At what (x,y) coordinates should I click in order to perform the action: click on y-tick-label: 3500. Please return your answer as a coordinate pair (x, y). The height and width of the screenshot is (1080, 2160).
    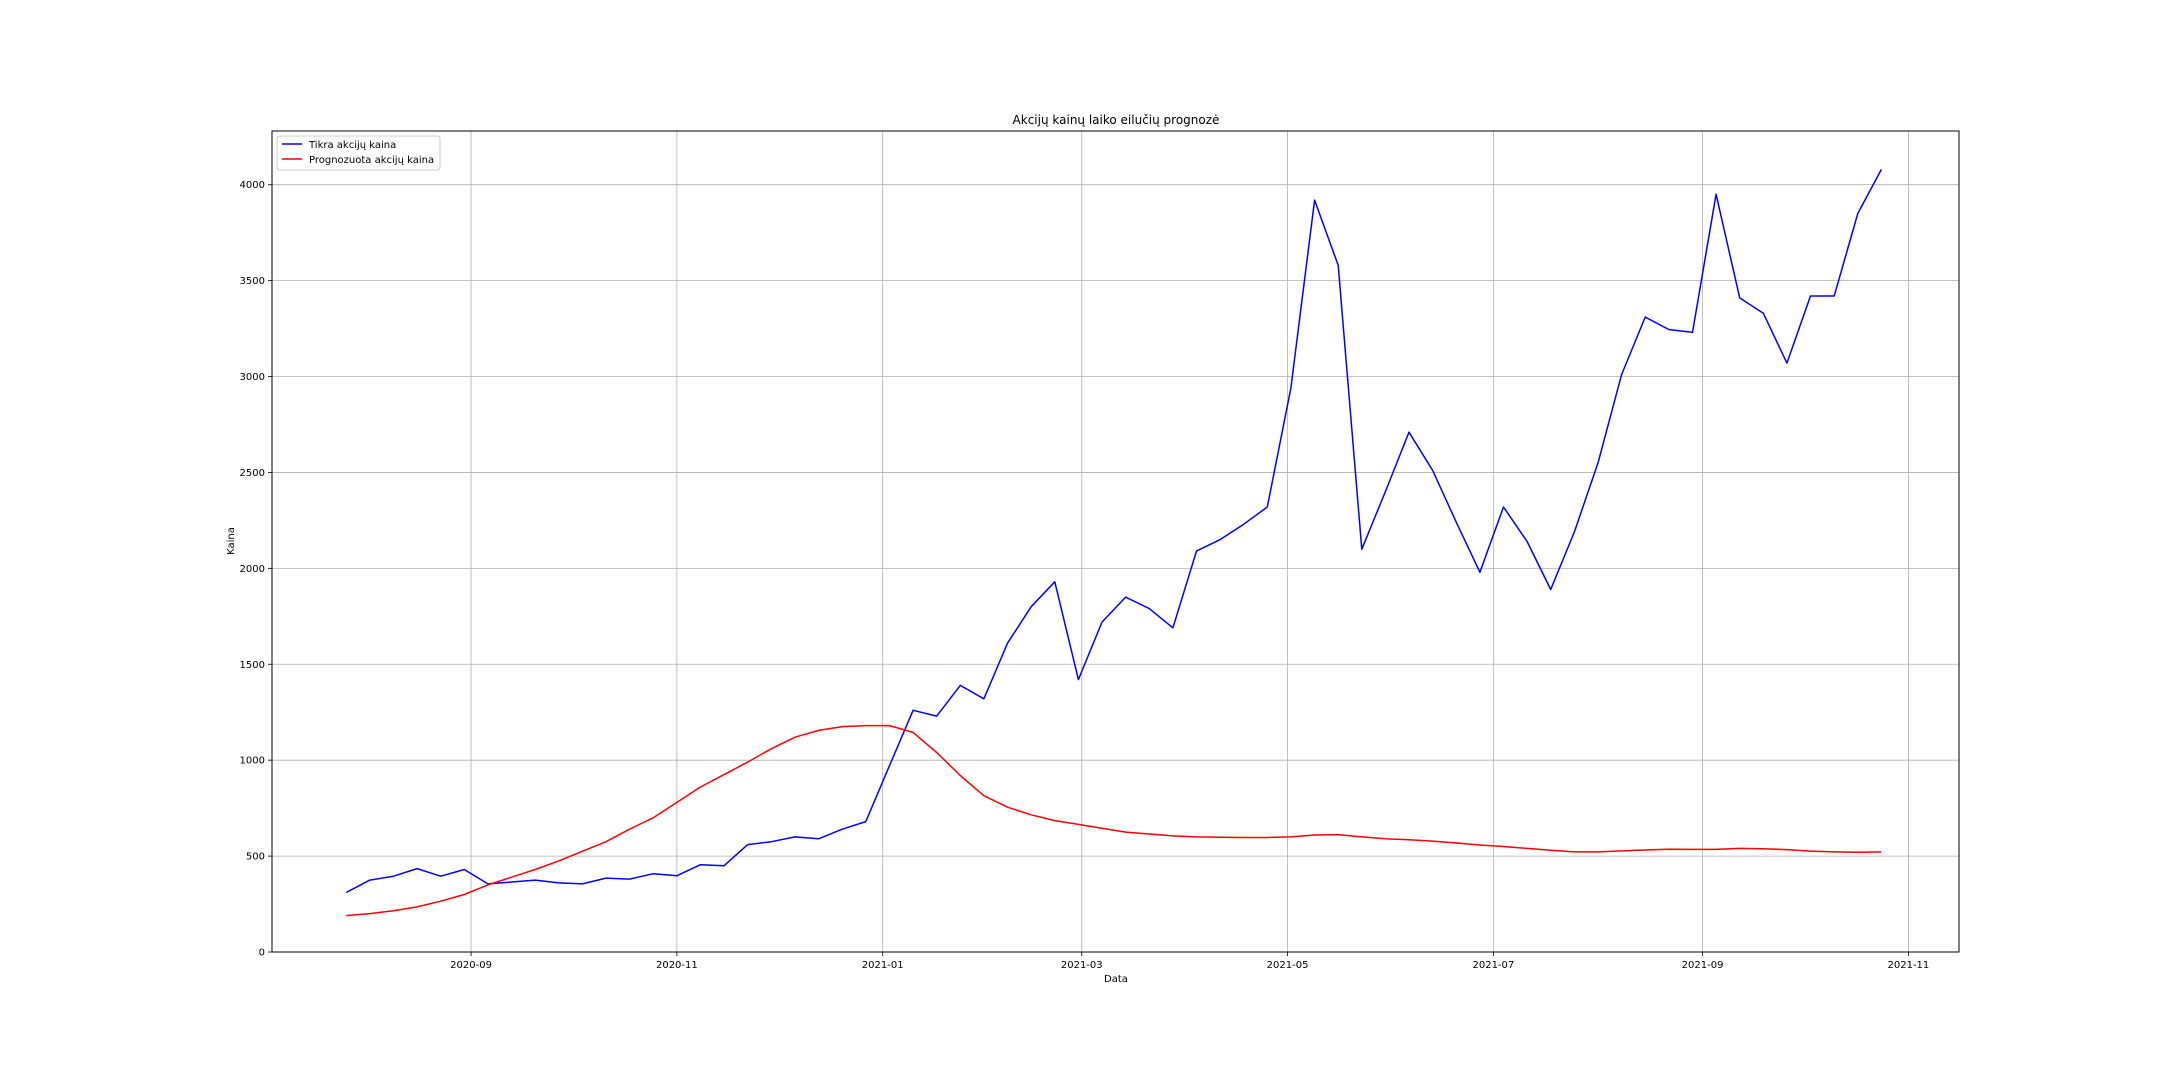
    Looking at the image, I should click on (252, 281).